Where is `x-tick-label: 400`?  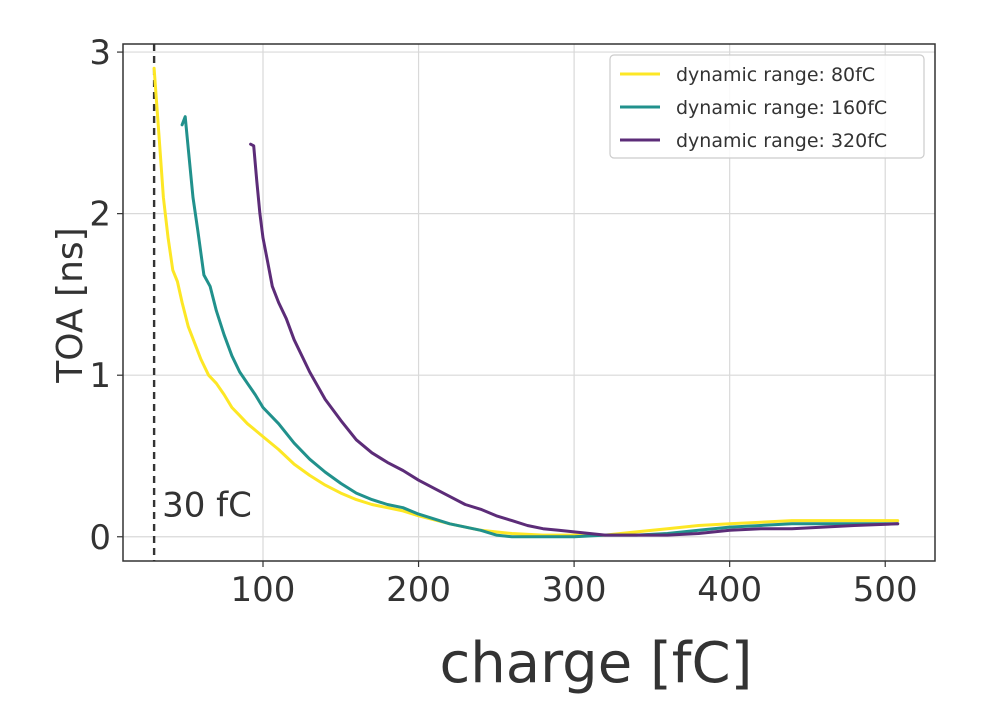
x-tick-label: 400 is located at coordinates (729, 590).